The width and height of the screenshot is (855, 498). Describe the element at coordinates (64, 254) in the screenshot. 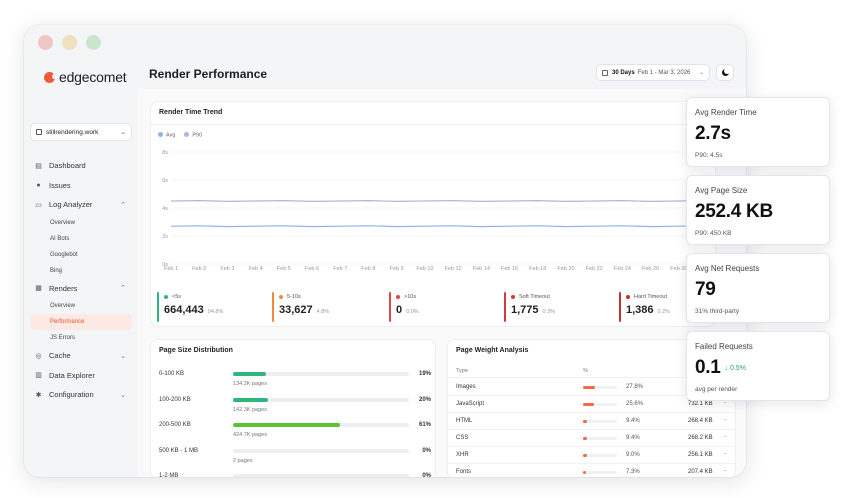

I see `sidebar-subitem-googlebot: Googlebot` at that location.